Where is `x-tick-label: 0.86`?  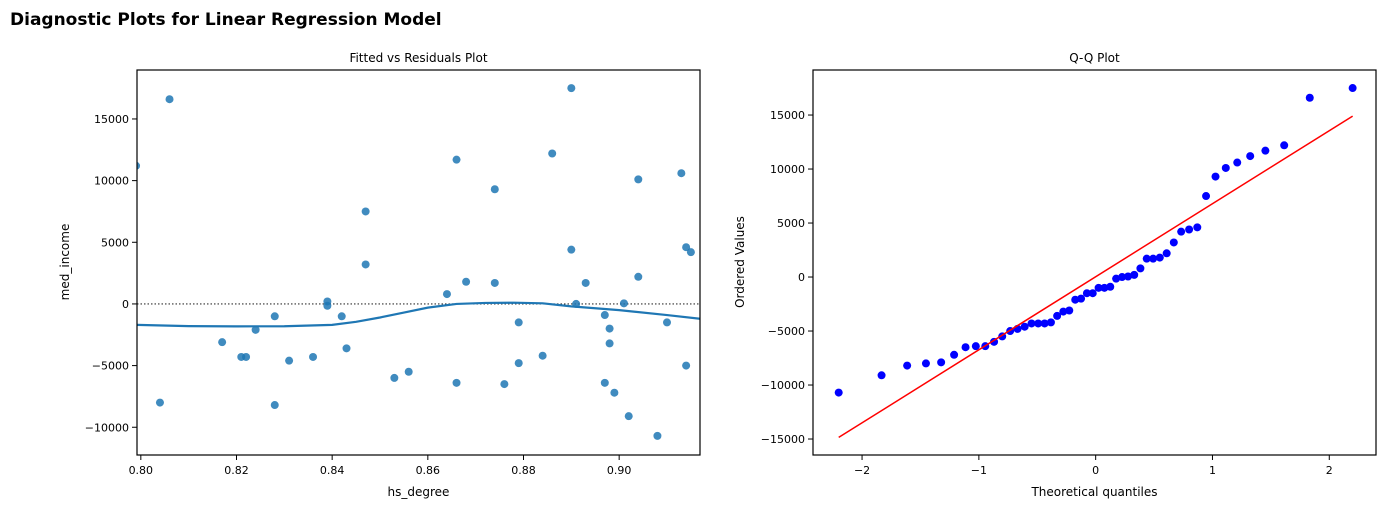
x-tick-label: 0.86 is located at coordinates (428, 470).